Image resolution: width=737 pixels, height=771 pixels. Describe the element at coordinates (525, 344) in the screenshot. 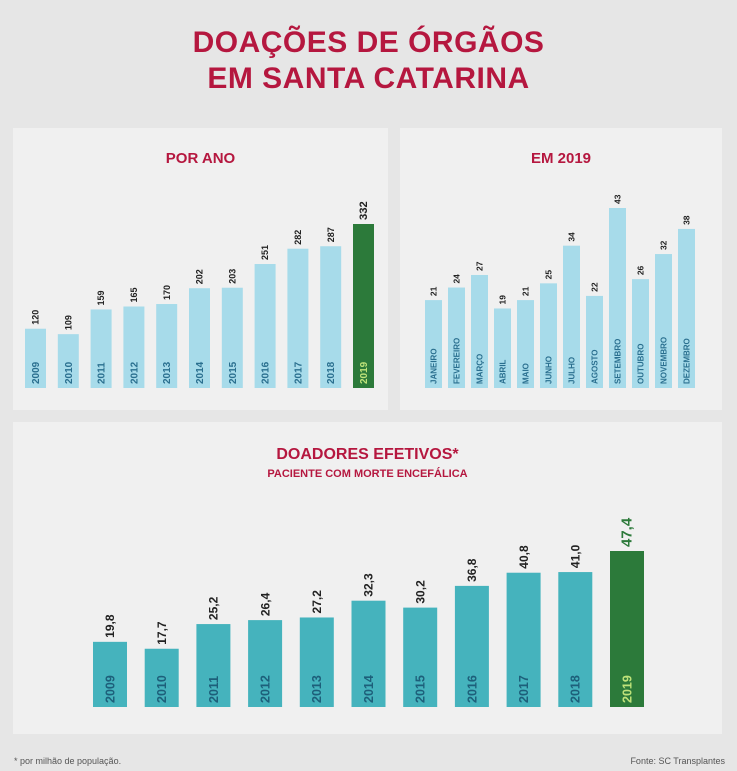

I see `bar-maio` at that location.